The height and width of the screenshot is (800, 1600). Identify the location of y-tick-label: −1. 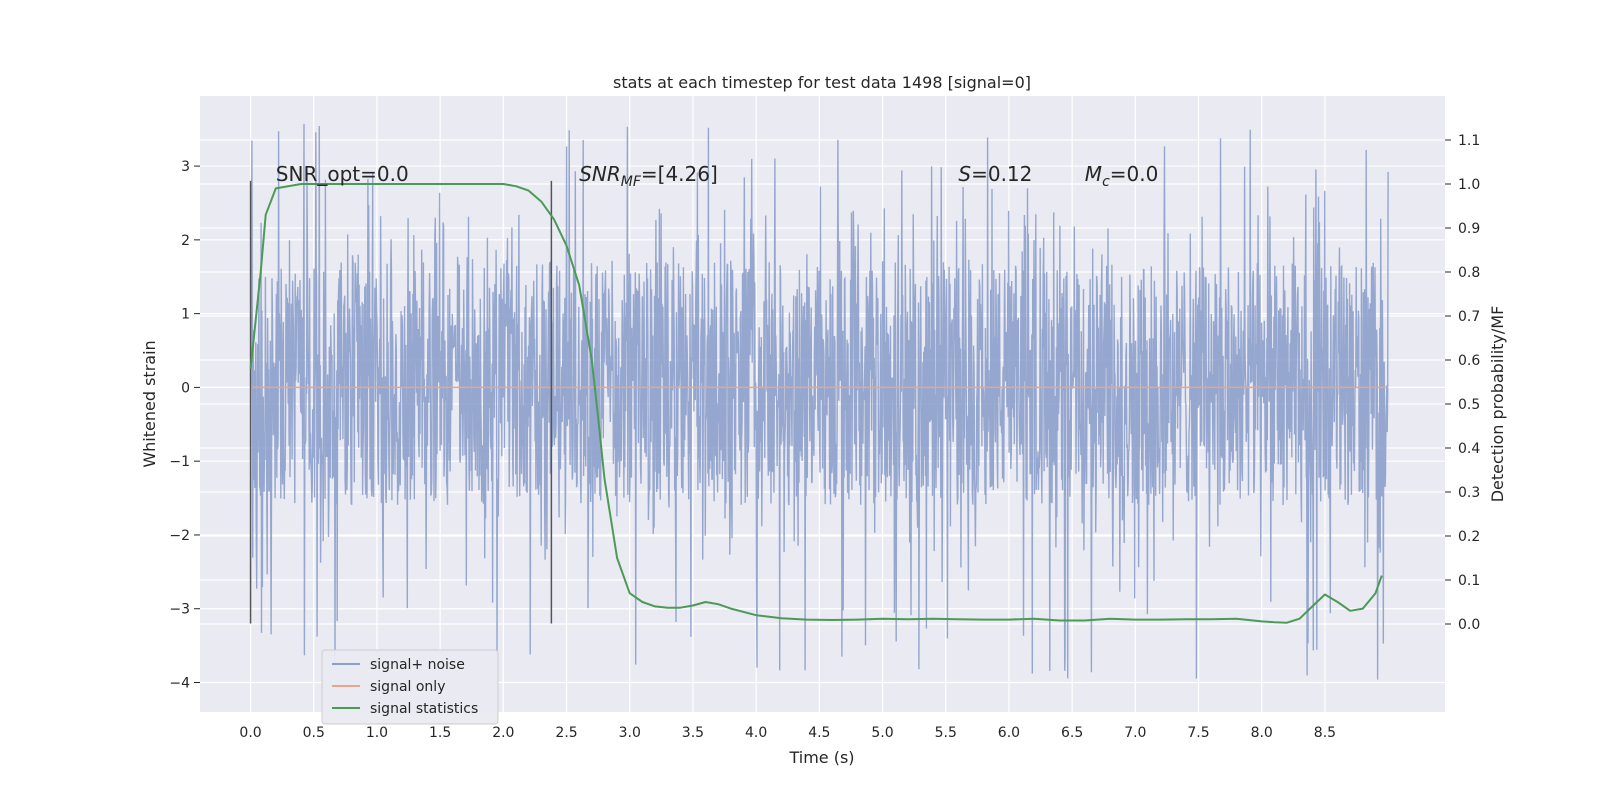
(179, 462).